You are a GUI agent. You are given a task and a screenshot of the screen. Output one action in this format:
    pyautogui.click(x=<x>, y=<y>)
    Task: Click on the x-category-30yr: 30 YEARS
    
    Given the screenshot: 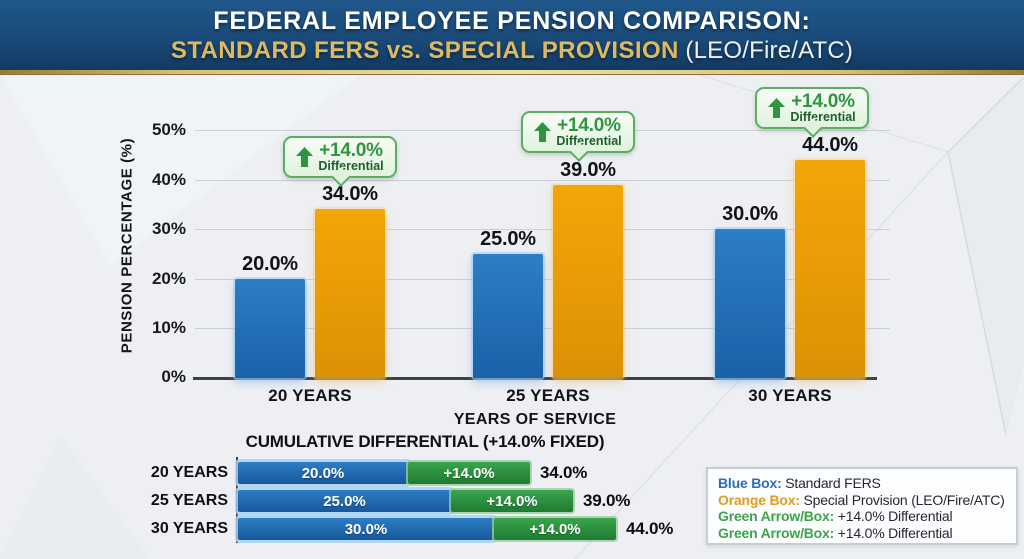 What is the action you would take?
    pyautogui.click(x=790, y=395)
    